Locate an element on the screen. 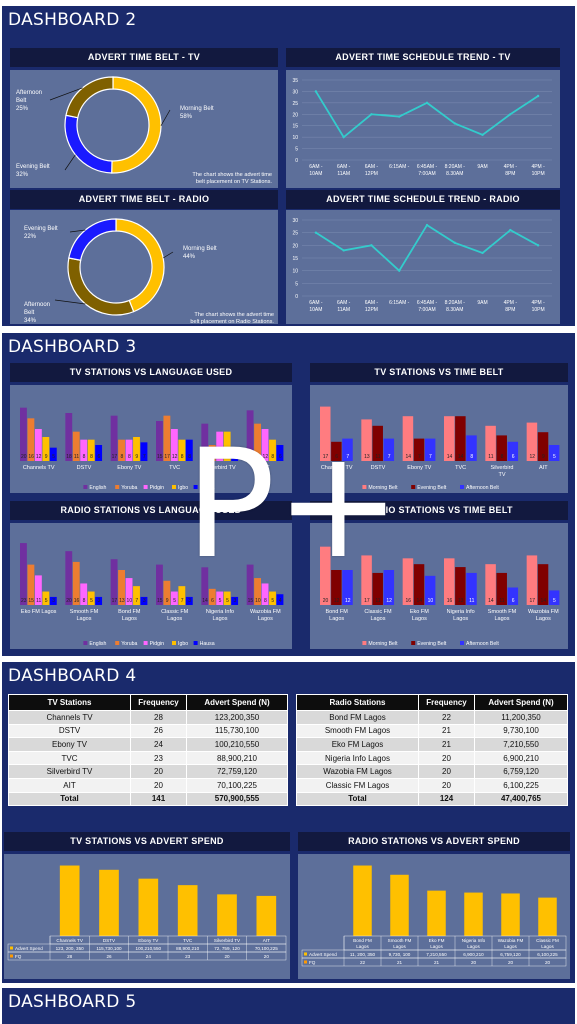 The height and width of the screenshot is (1024, 577). x-tick-label: Nigeria Info is located at coordinates (220, 612).